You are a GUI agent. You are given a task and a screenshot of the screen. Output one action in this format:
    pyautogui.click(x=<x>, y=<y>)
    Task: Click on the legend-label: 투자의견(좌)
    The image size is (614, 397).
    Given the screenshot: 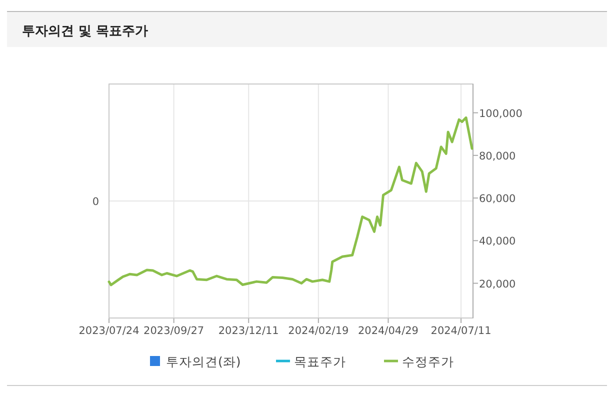 What is the action you would take?
    pyautogui.click(x=203, y=361)
    